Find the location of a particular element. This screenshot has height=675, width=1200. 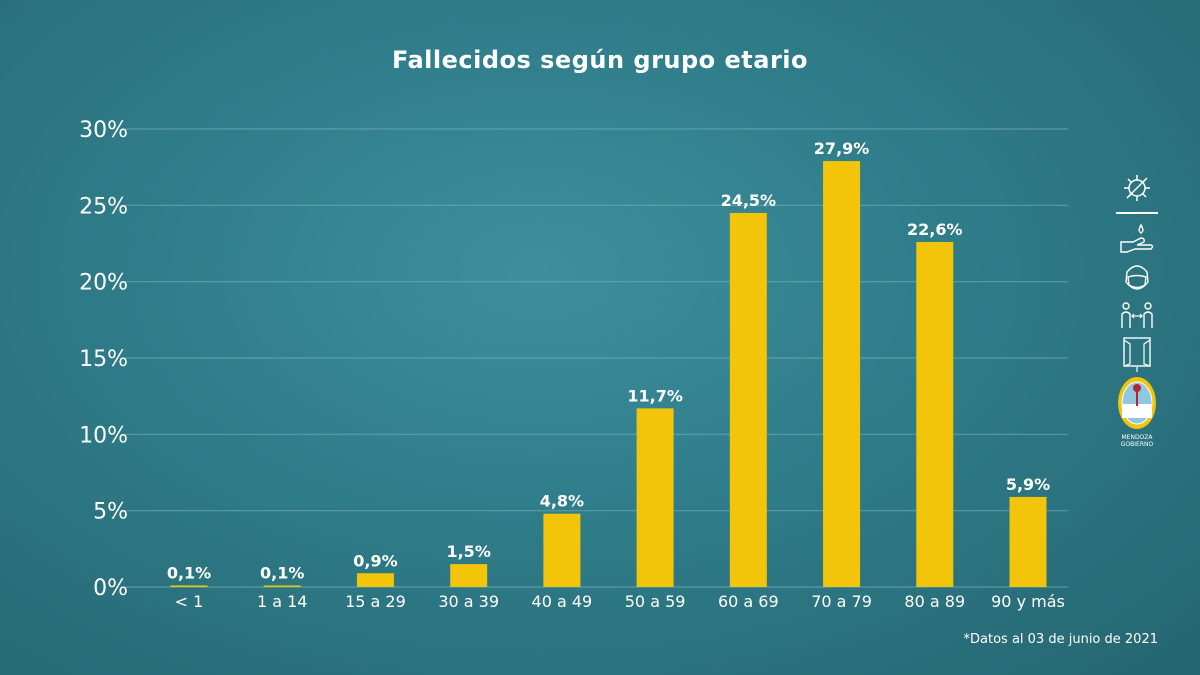

chart-title: Fallecidos según grupo etario is located at coordinates (600, 60).